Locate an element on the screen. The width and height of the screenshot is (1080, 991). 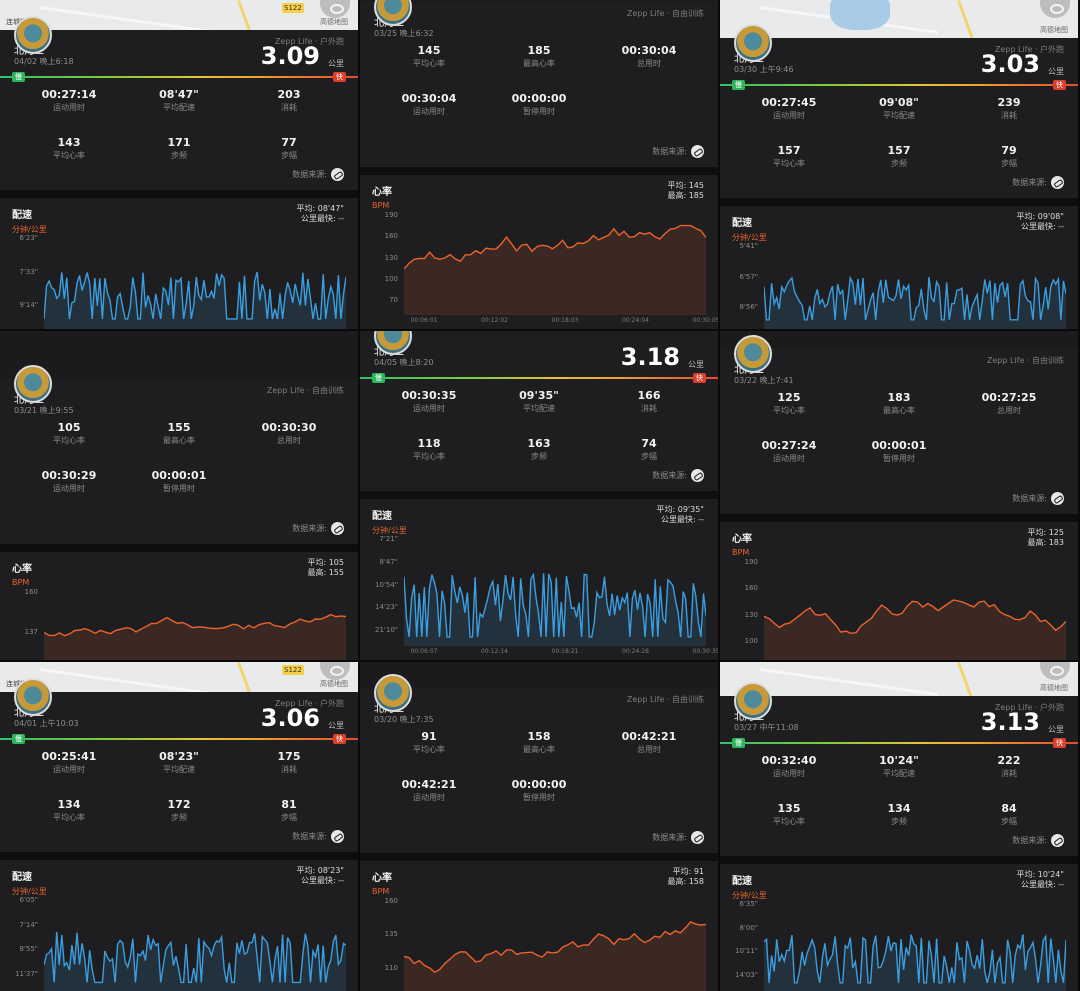
stat-value: 84 is located at coordinates (1009, 808).